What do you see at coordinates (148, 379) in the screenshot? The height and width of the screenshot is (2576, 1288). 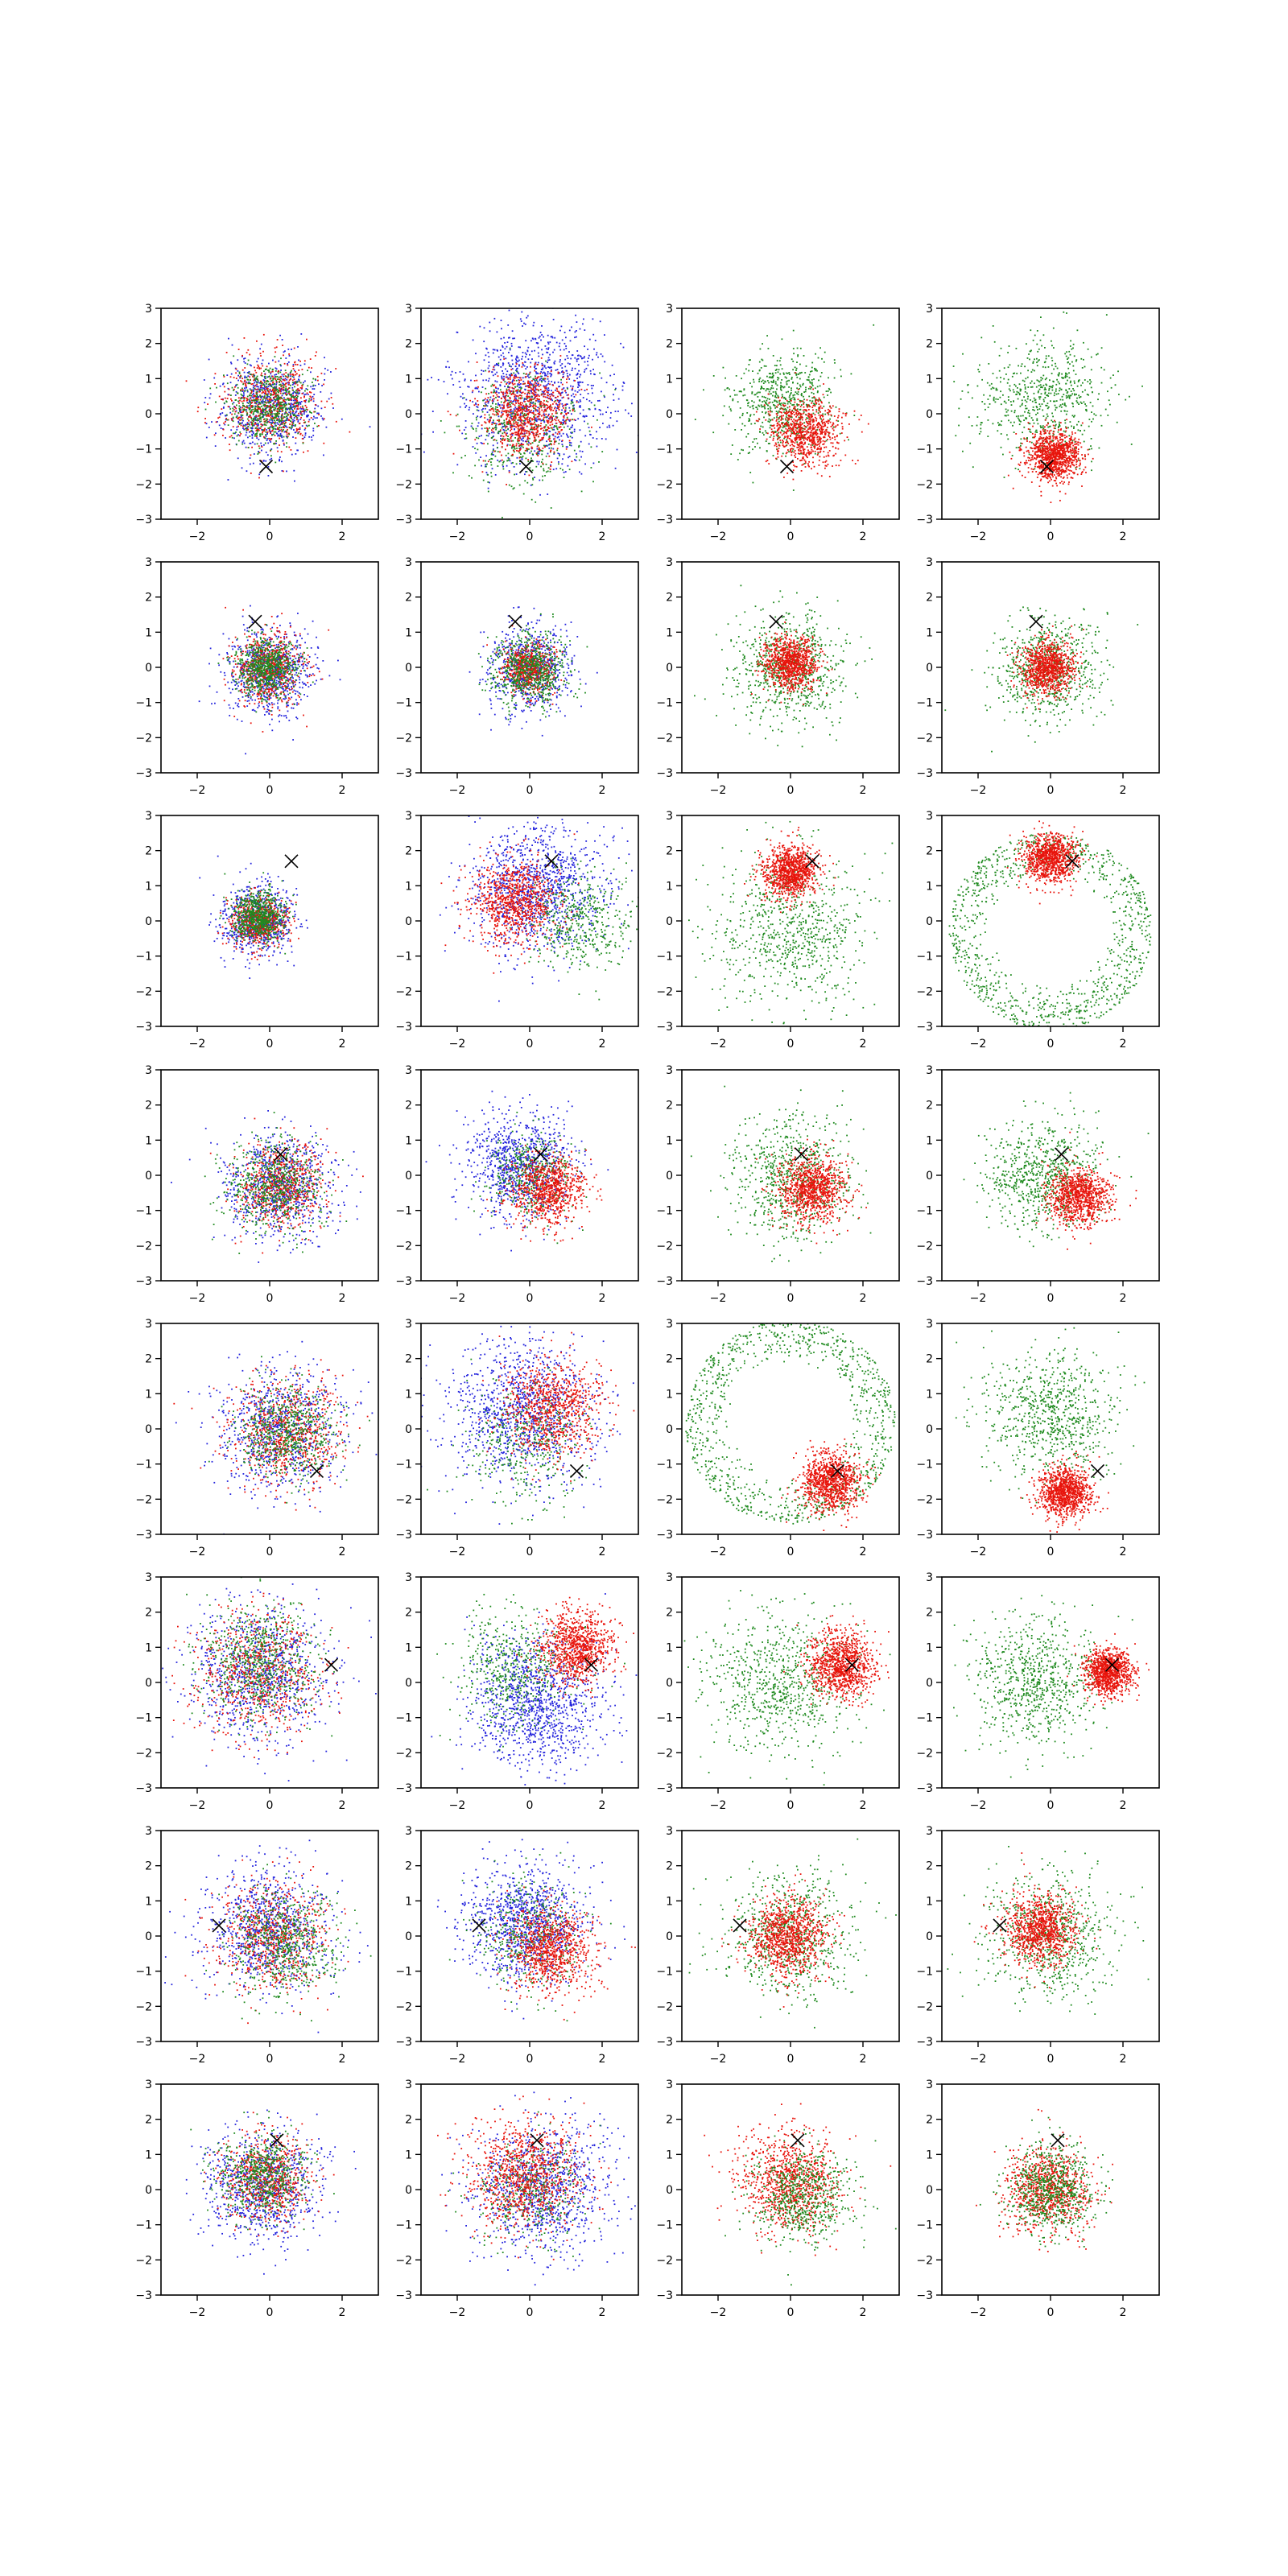 I see `y-tick-label: 1` at bounding box center [148, 379].